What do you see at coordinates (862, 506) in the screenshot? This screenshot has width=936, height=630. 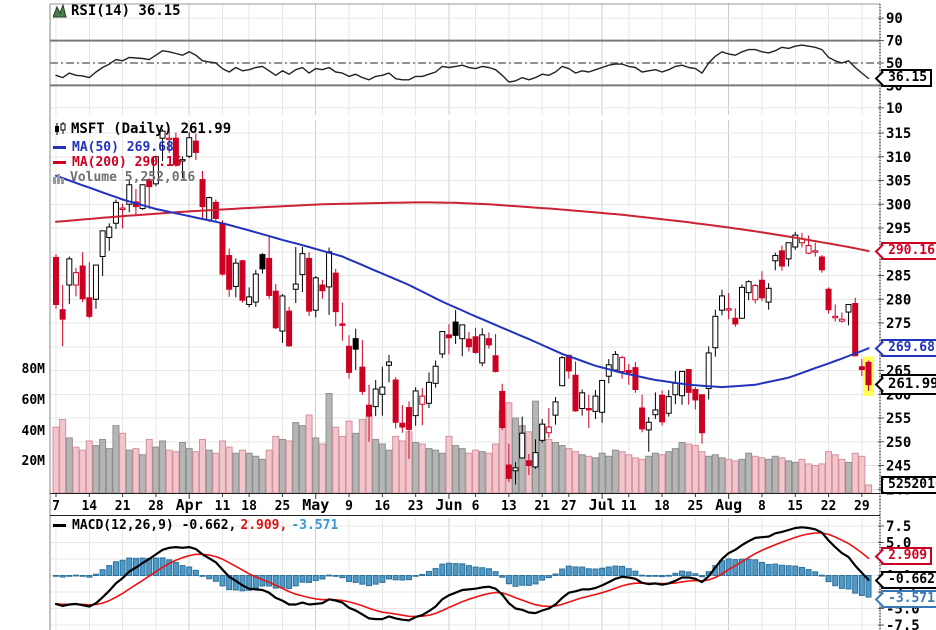 I see `svg-text: 29` at bounding box center [862, 506].